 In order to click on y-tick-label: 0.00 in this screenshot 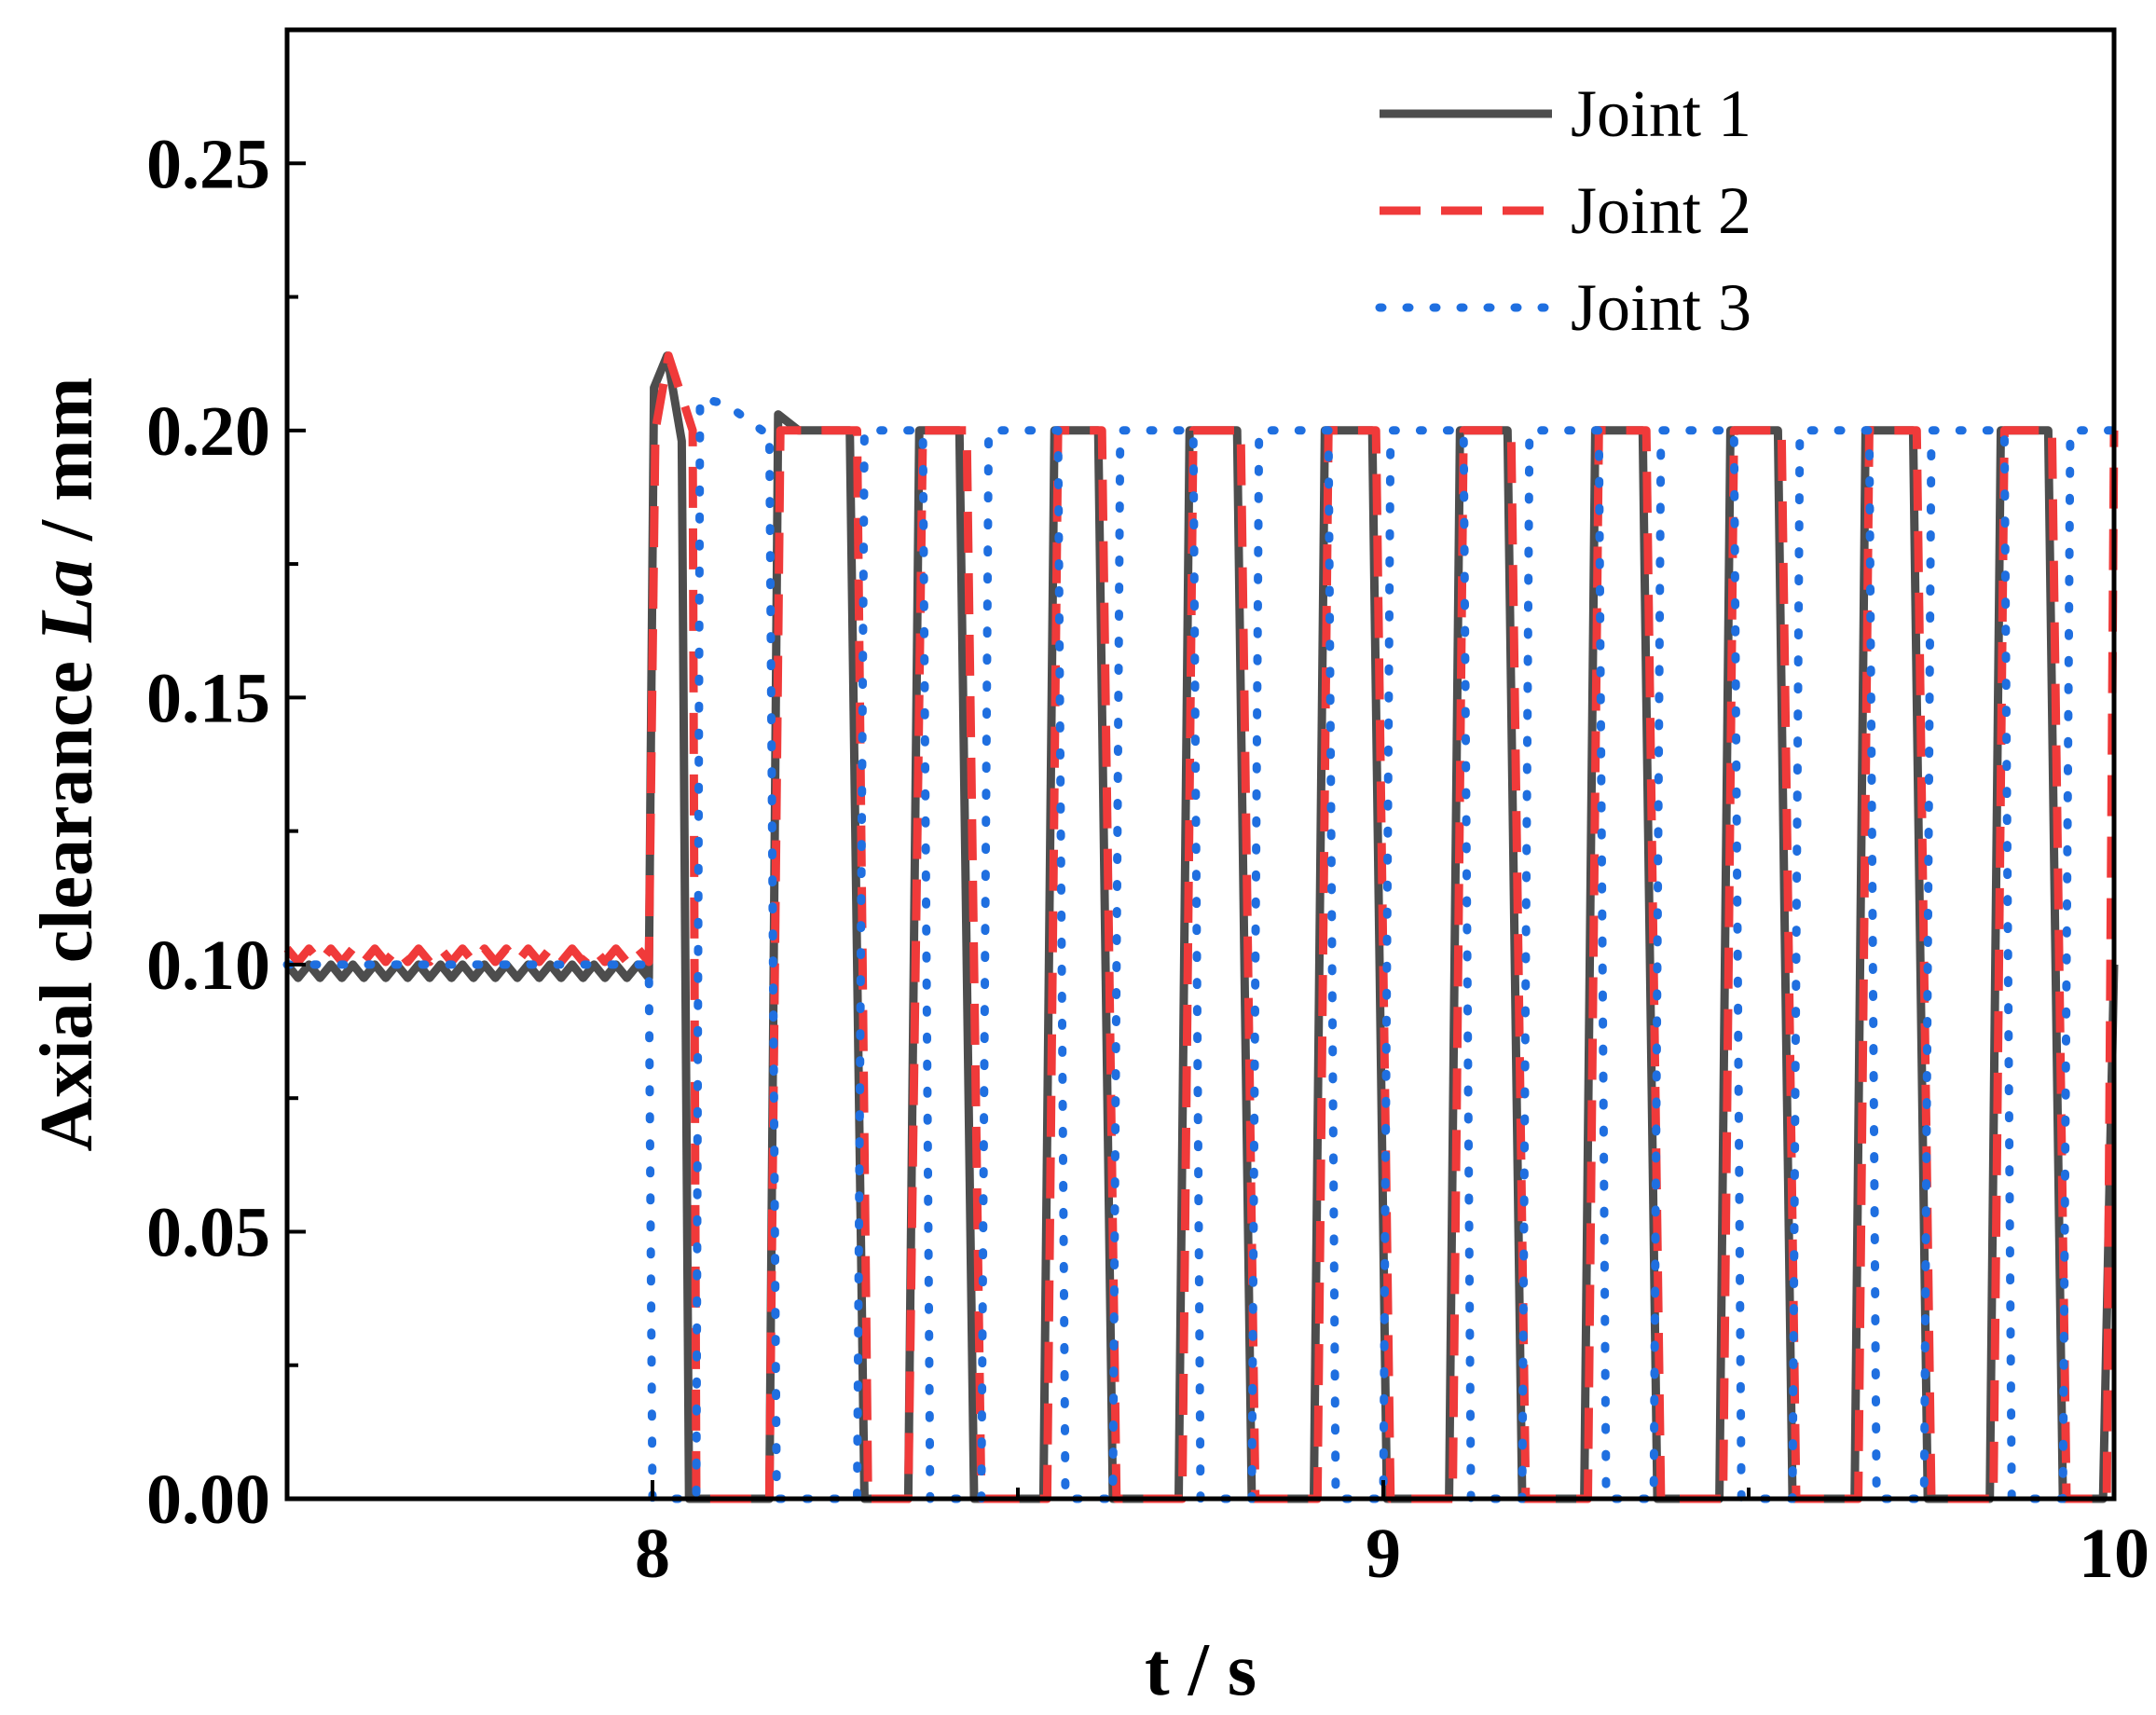, I will do `click(208, 1500)`.